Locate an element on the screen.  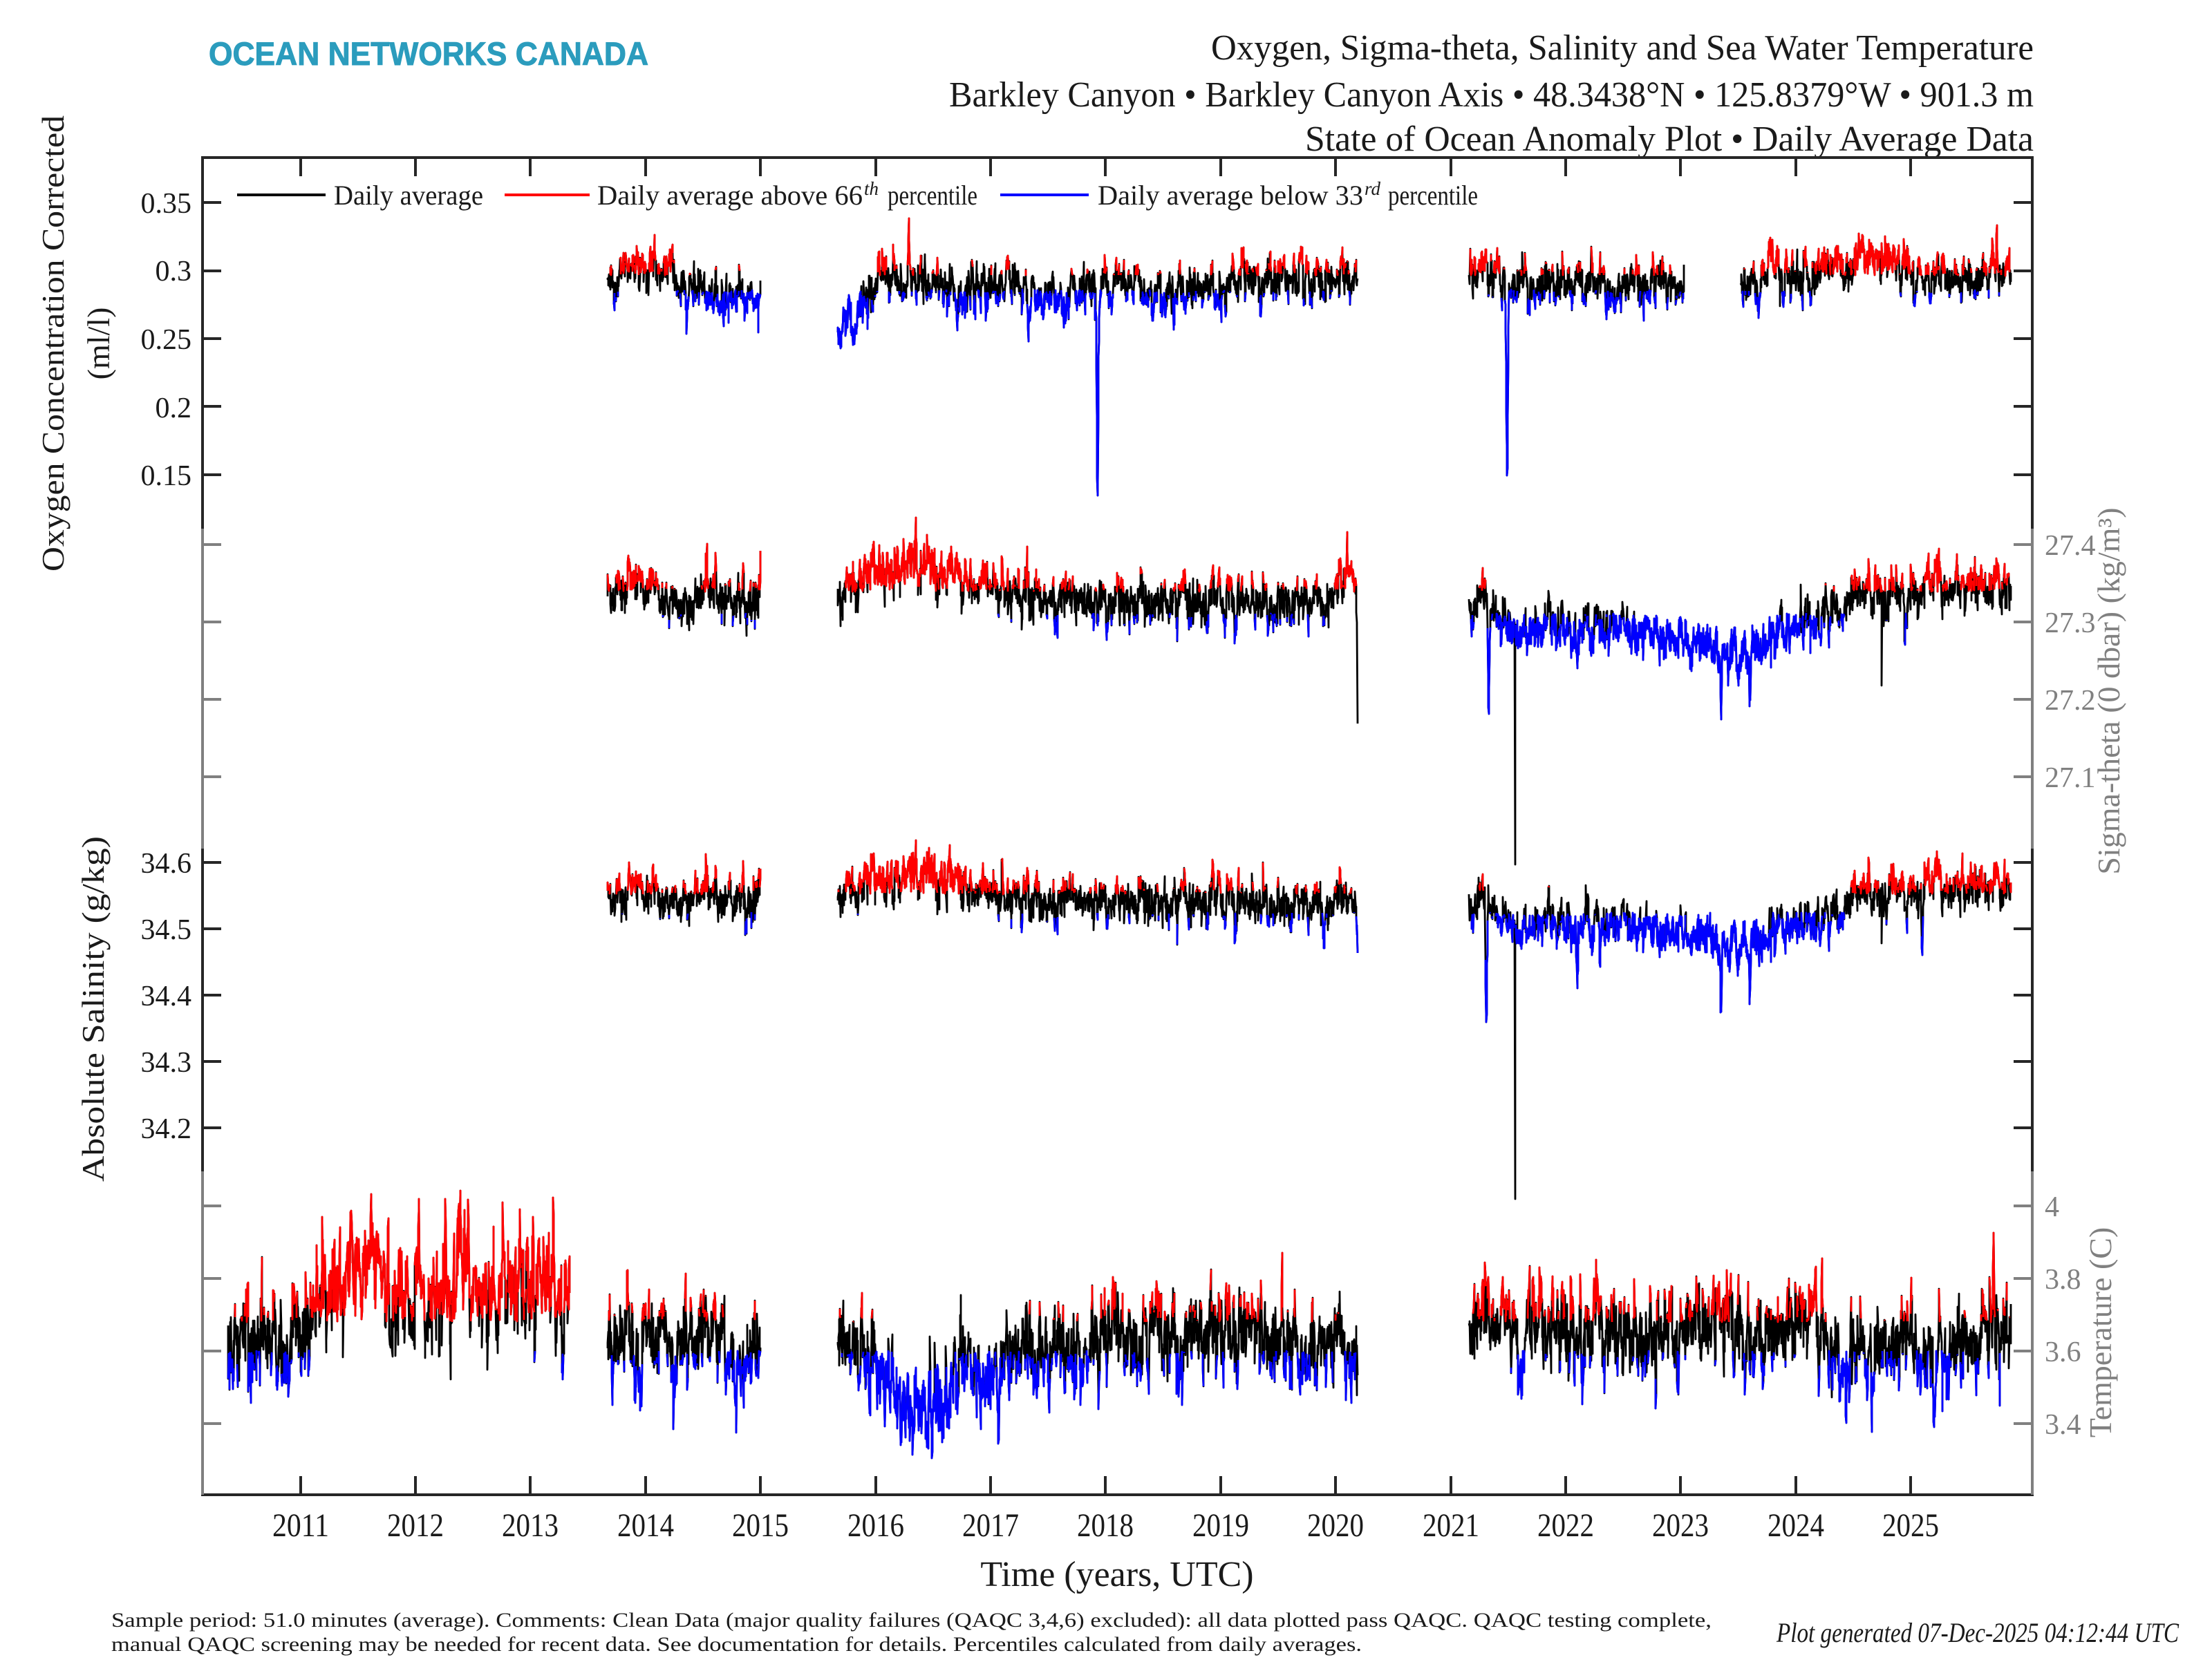
svg-text: 34.6 is located at coordinates (167, 864).